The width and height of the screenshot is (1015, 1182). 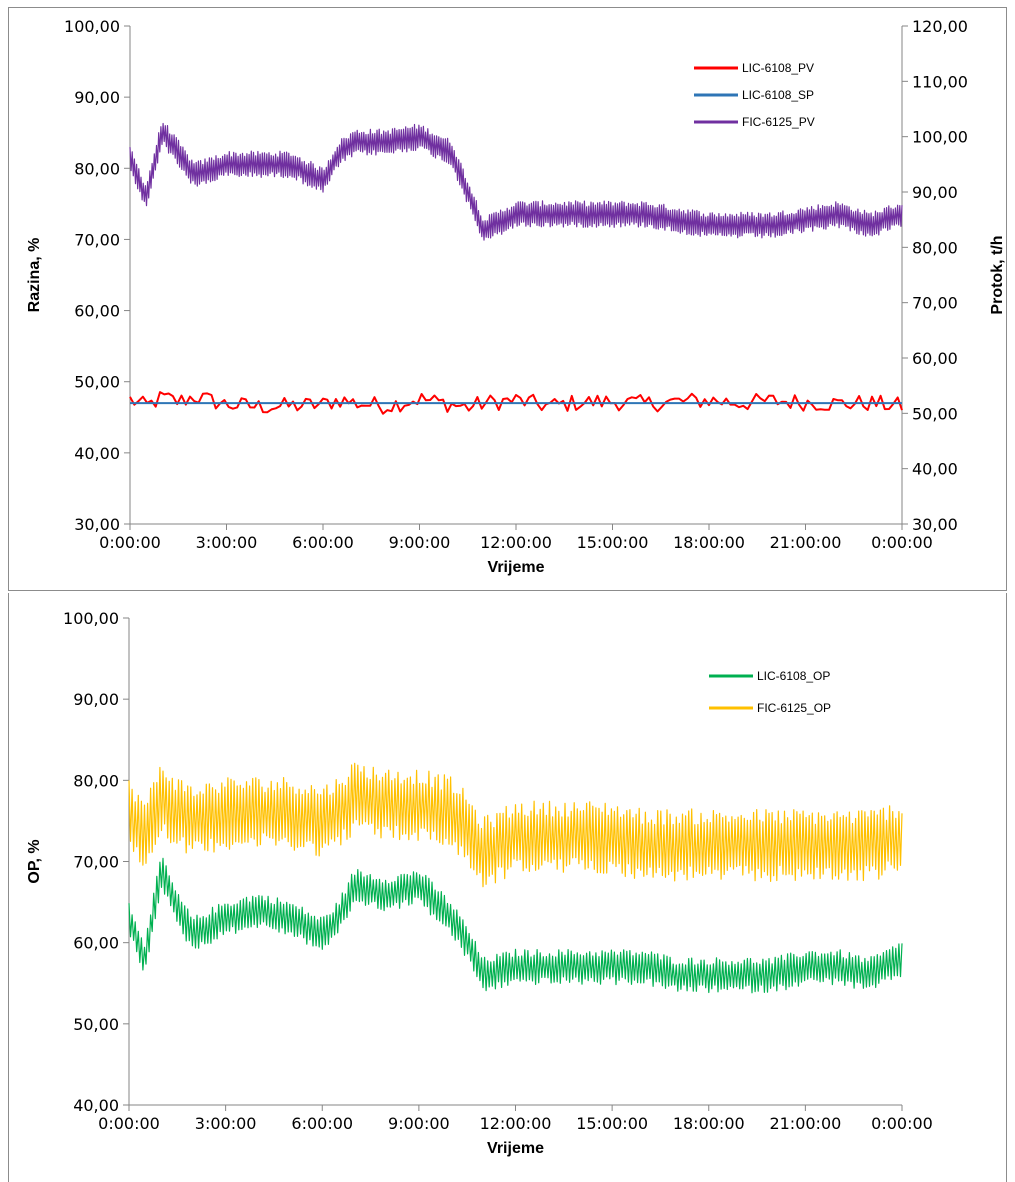 I want to click on y2-tick-label: 90,00, so click(x=935, y=192).